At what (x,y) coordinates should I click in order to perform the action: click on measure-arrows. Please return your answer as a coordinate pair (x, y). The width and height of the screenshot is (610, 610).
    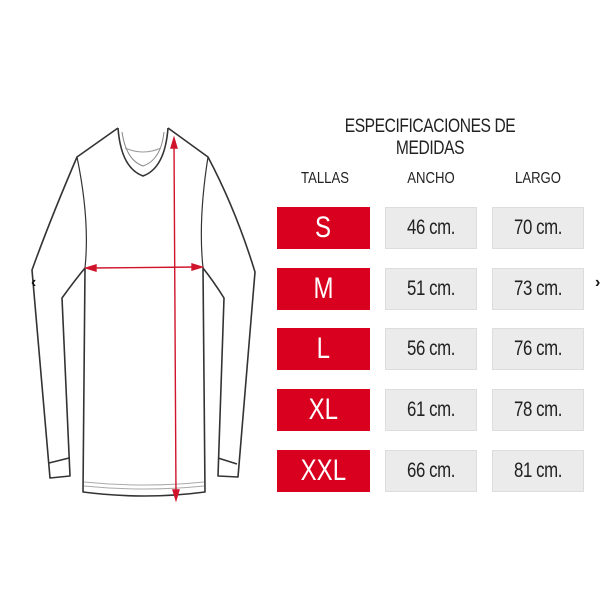
    Looking at the image, I should click on (144, 319).